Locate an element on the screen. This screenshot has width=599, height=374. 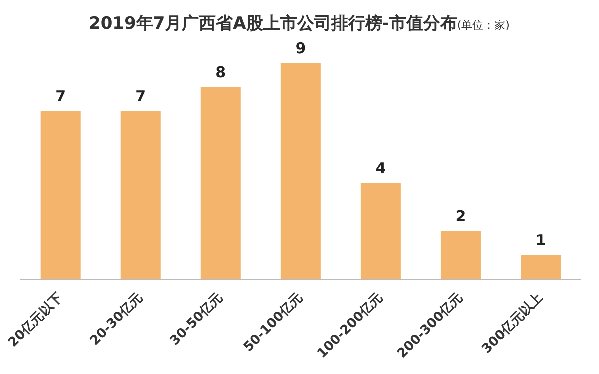
data-label: 1 is located at coordinates (541, 241).